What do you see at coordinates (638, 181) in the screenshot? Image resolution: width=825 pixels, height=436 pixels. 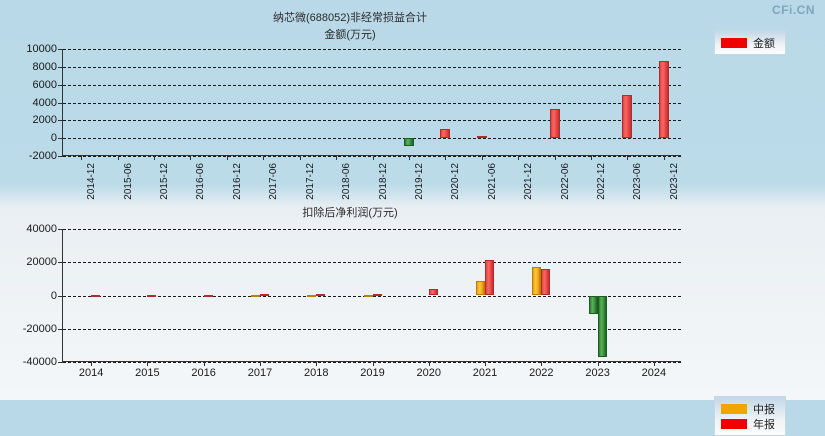 I see `x-axis-label: 2023-06` at bounding box center [638, 181].